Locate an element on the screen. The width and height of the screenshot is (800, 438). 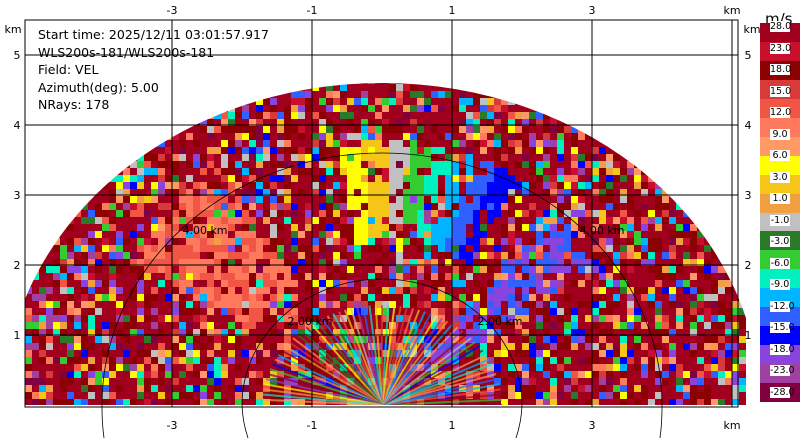
field-text: Field: VEL is located at coordinates (68, 70).